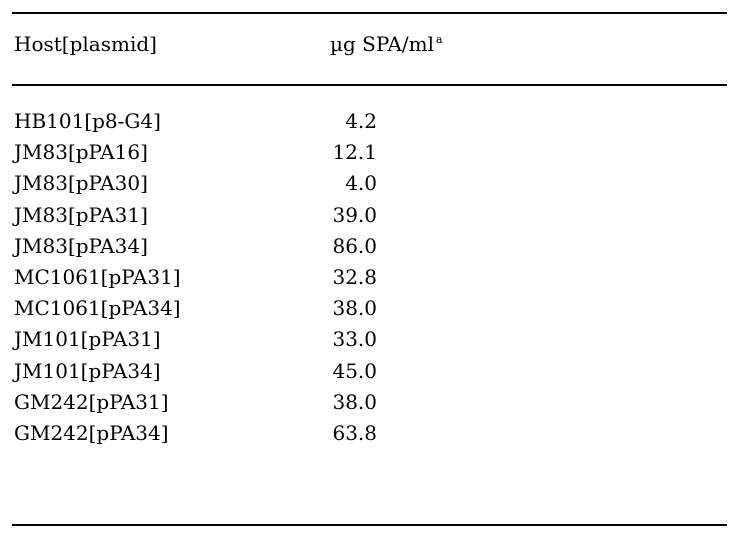  I want to click on table-row: JM101[pPA34] 45.0, so click(368, 373).